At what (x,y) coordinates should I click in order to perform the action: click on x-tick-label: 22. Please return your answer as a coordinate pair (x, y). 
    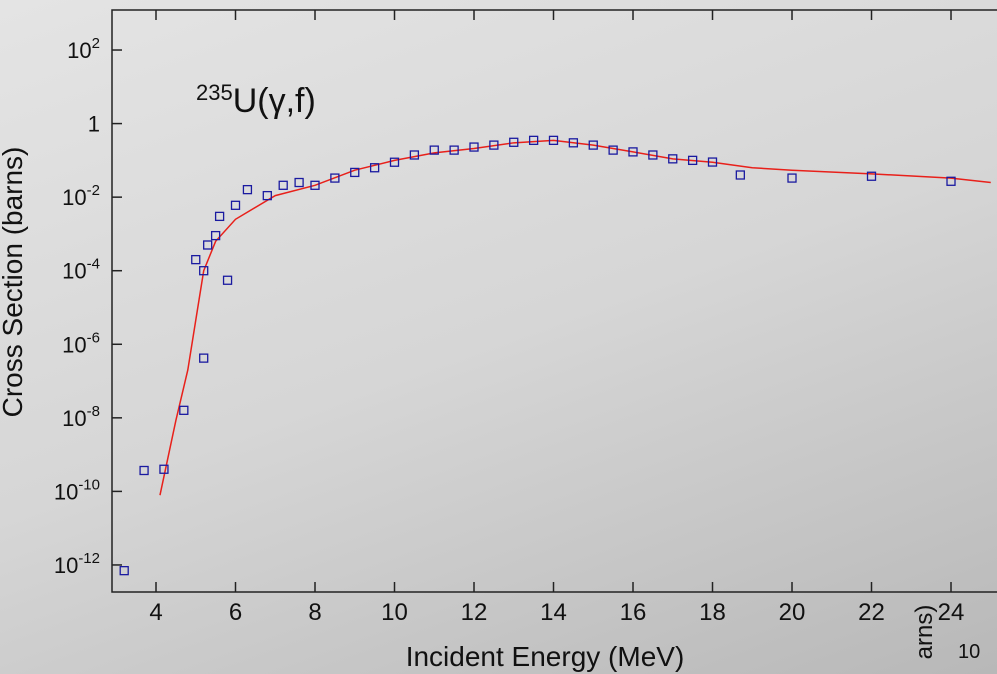
    Looking at the image, I should click on (871, 612).